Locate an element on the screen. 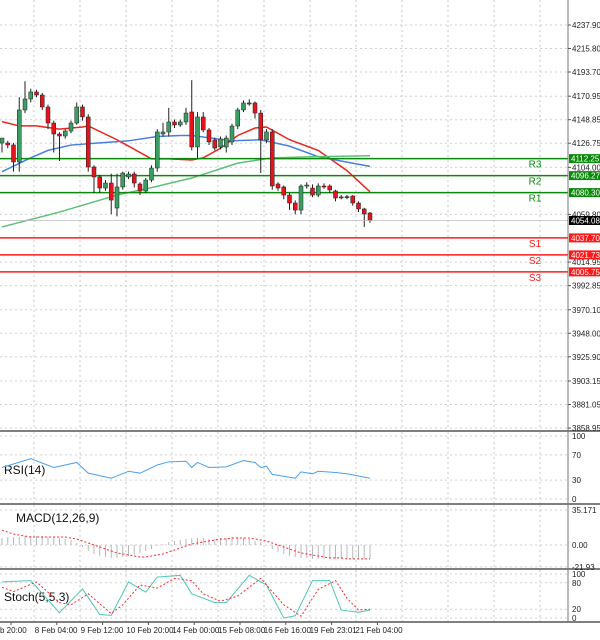  time-tick-label: 9 Feb 12:00 is located at coordinates (102, 630).